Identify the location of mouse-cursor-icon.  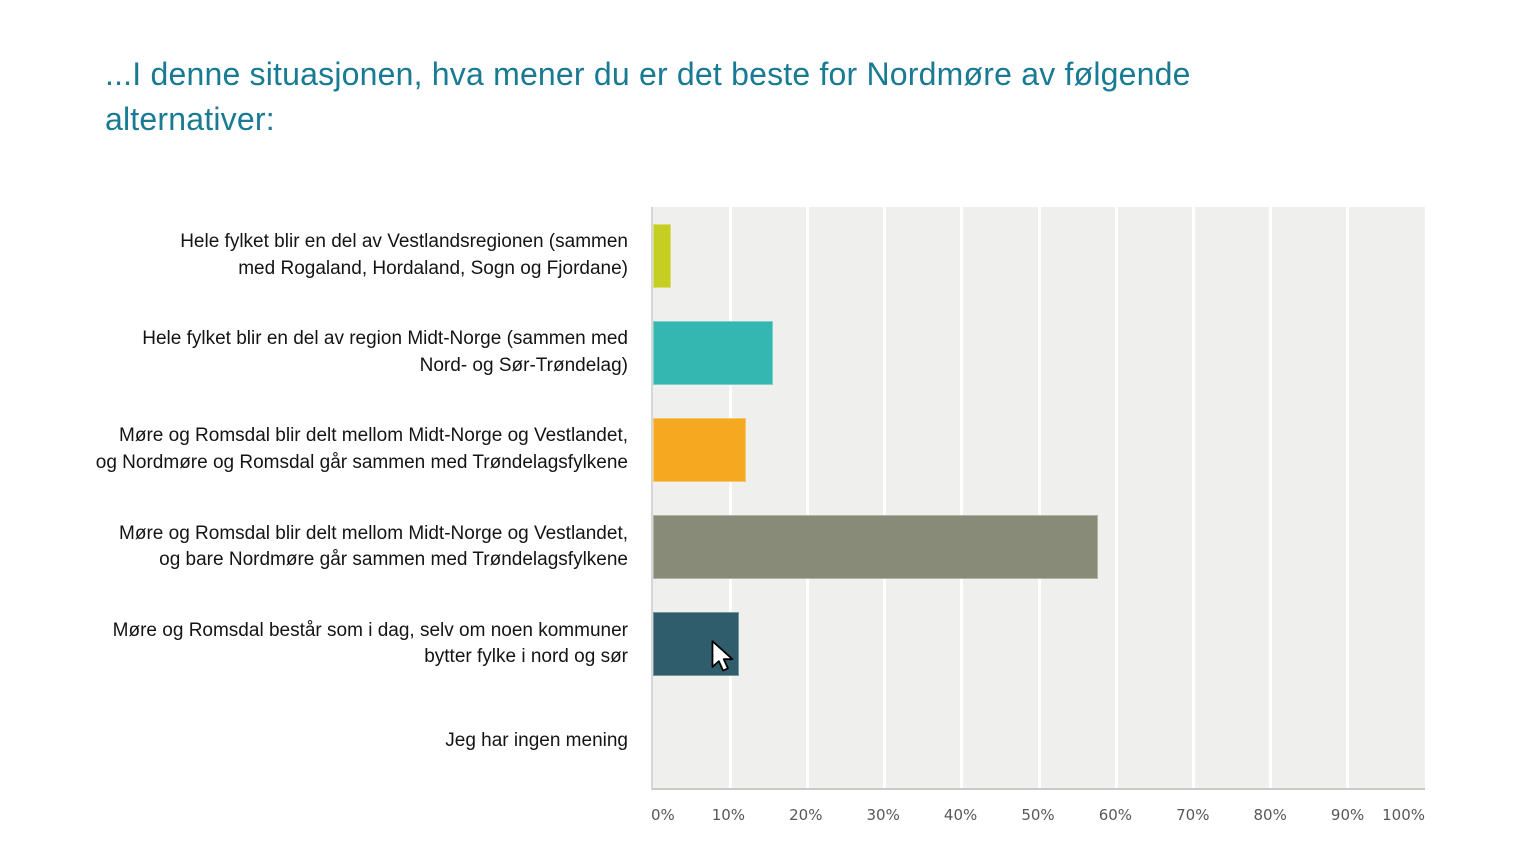
(722, 656).